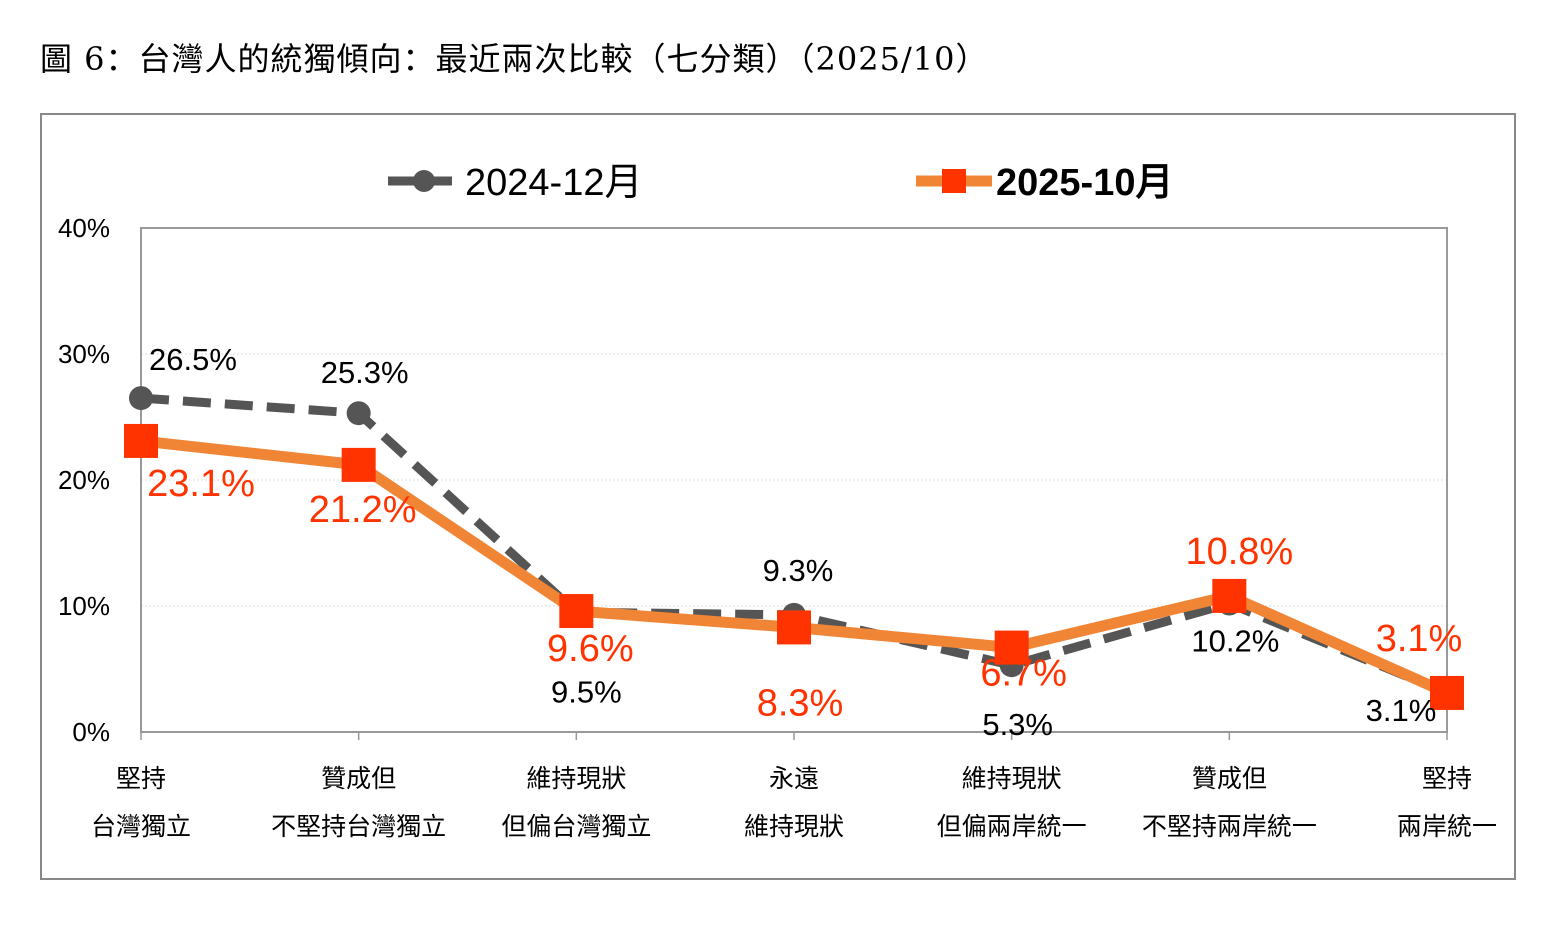  I want to click on data-label-2025-10: 3.1%, so click(1419, 639).